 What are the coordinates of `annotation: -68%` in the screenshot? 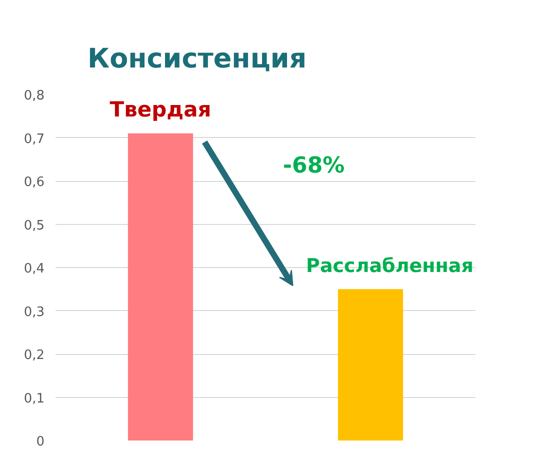 It's located at (313, 165).